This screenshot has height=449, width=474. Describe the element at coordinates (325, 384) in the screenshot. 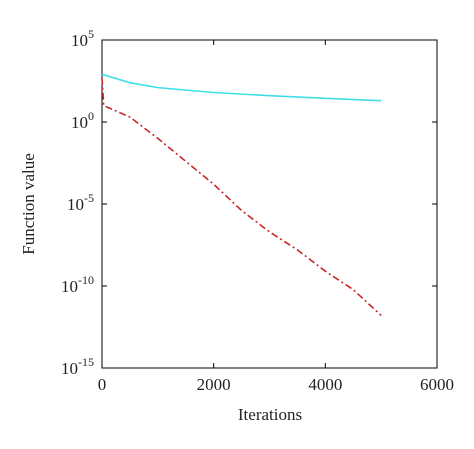

I see `x-tick-label: 4000` at that location.